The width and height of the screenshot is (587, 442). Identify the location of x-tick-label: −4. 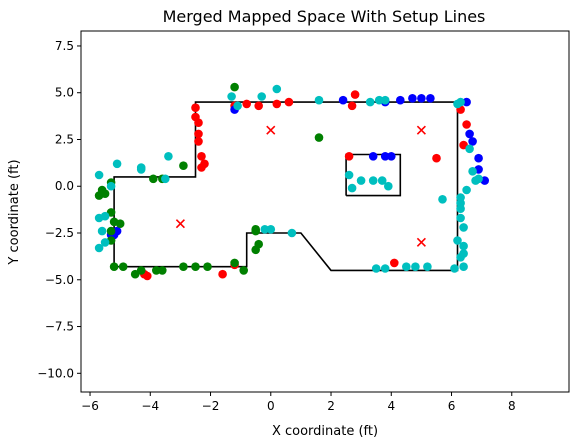
(150, 406).